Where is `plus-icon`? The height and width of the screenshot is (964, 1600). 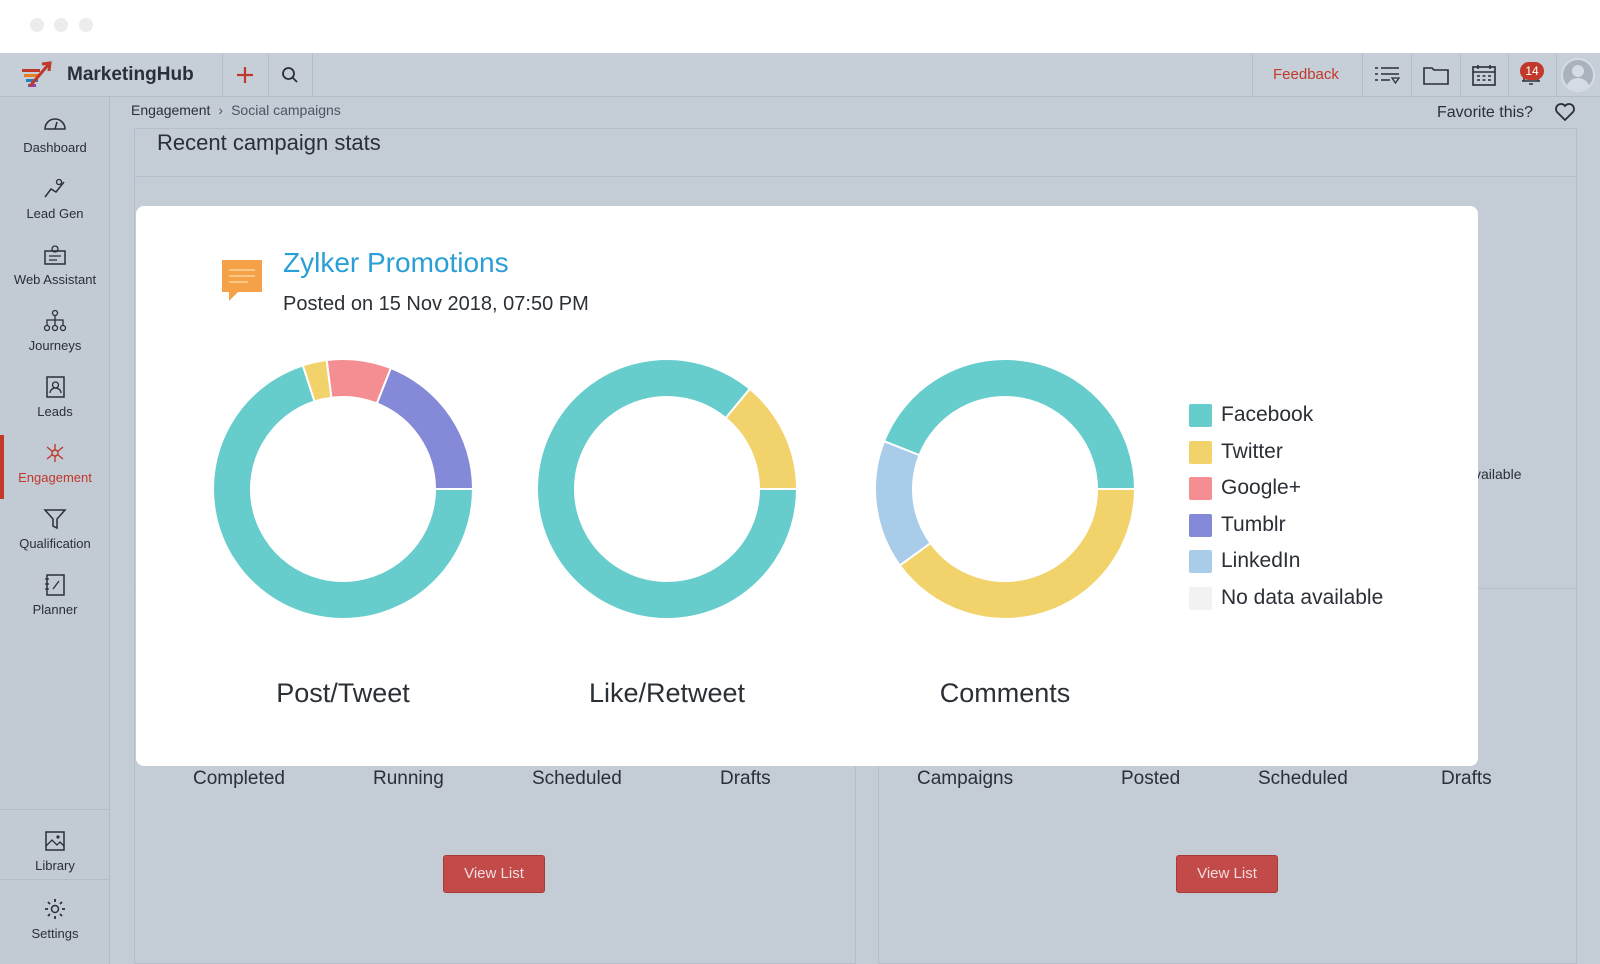 plus-icon is located at coordinates (245, 75).